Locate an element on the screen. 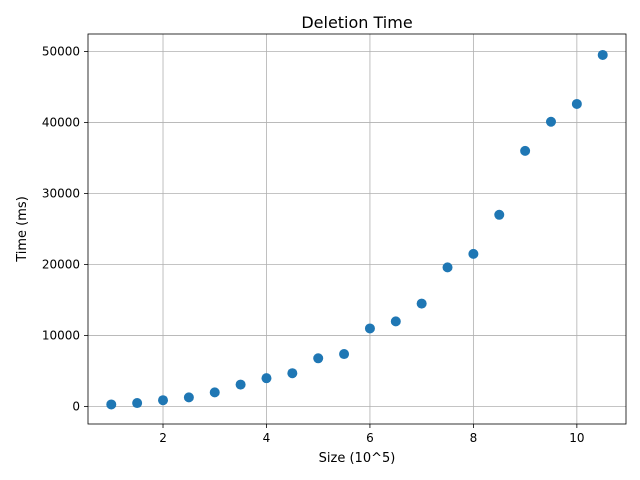  x-tick-label: 6 is located at coordinates (370, 438).